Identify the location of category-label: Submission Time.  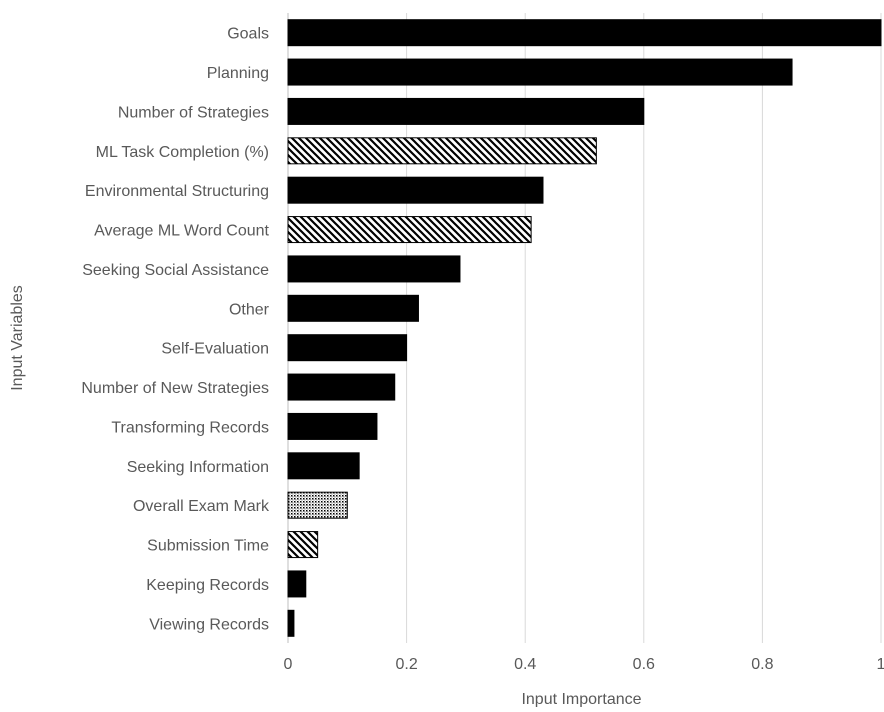
(208, 546).